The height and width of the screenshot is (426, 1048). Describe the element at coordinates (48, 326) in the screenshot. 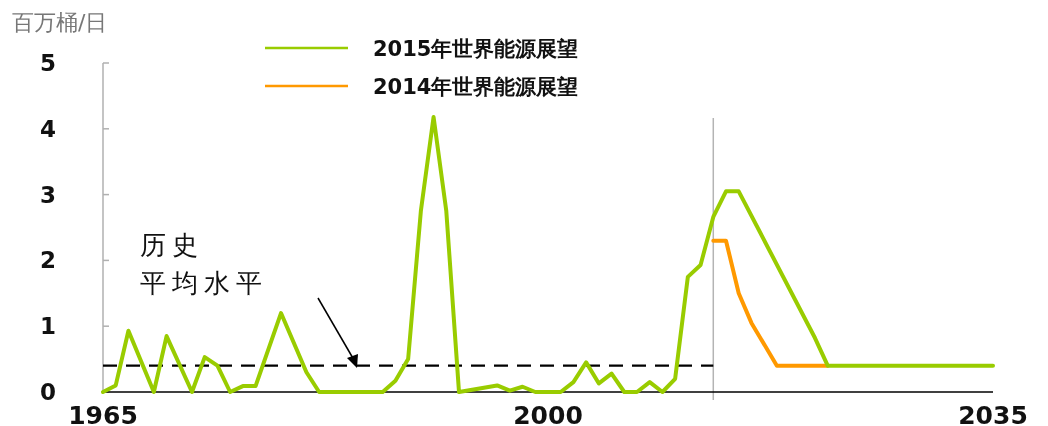

I see `y-tick-label: 1` at that location.